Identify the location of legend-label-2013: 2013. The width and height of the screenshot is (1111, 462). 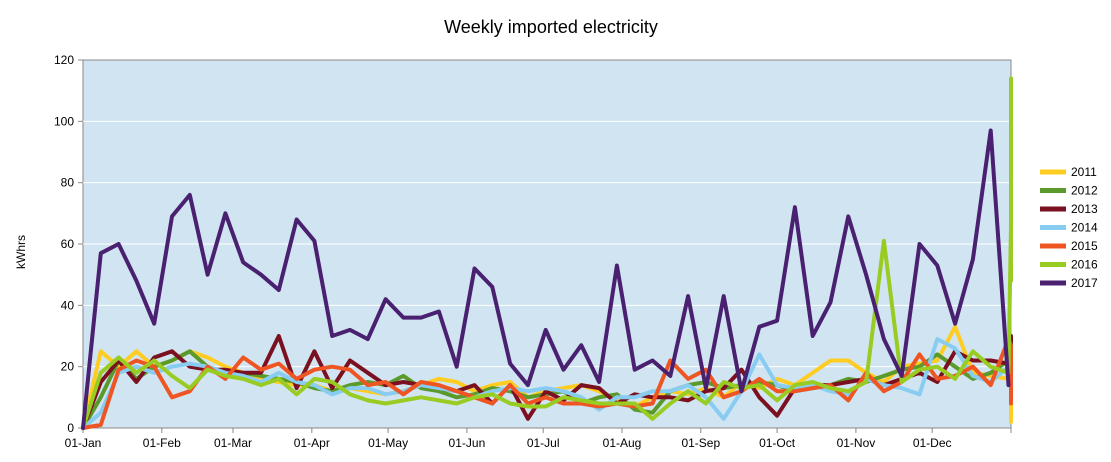
(1084, 209).